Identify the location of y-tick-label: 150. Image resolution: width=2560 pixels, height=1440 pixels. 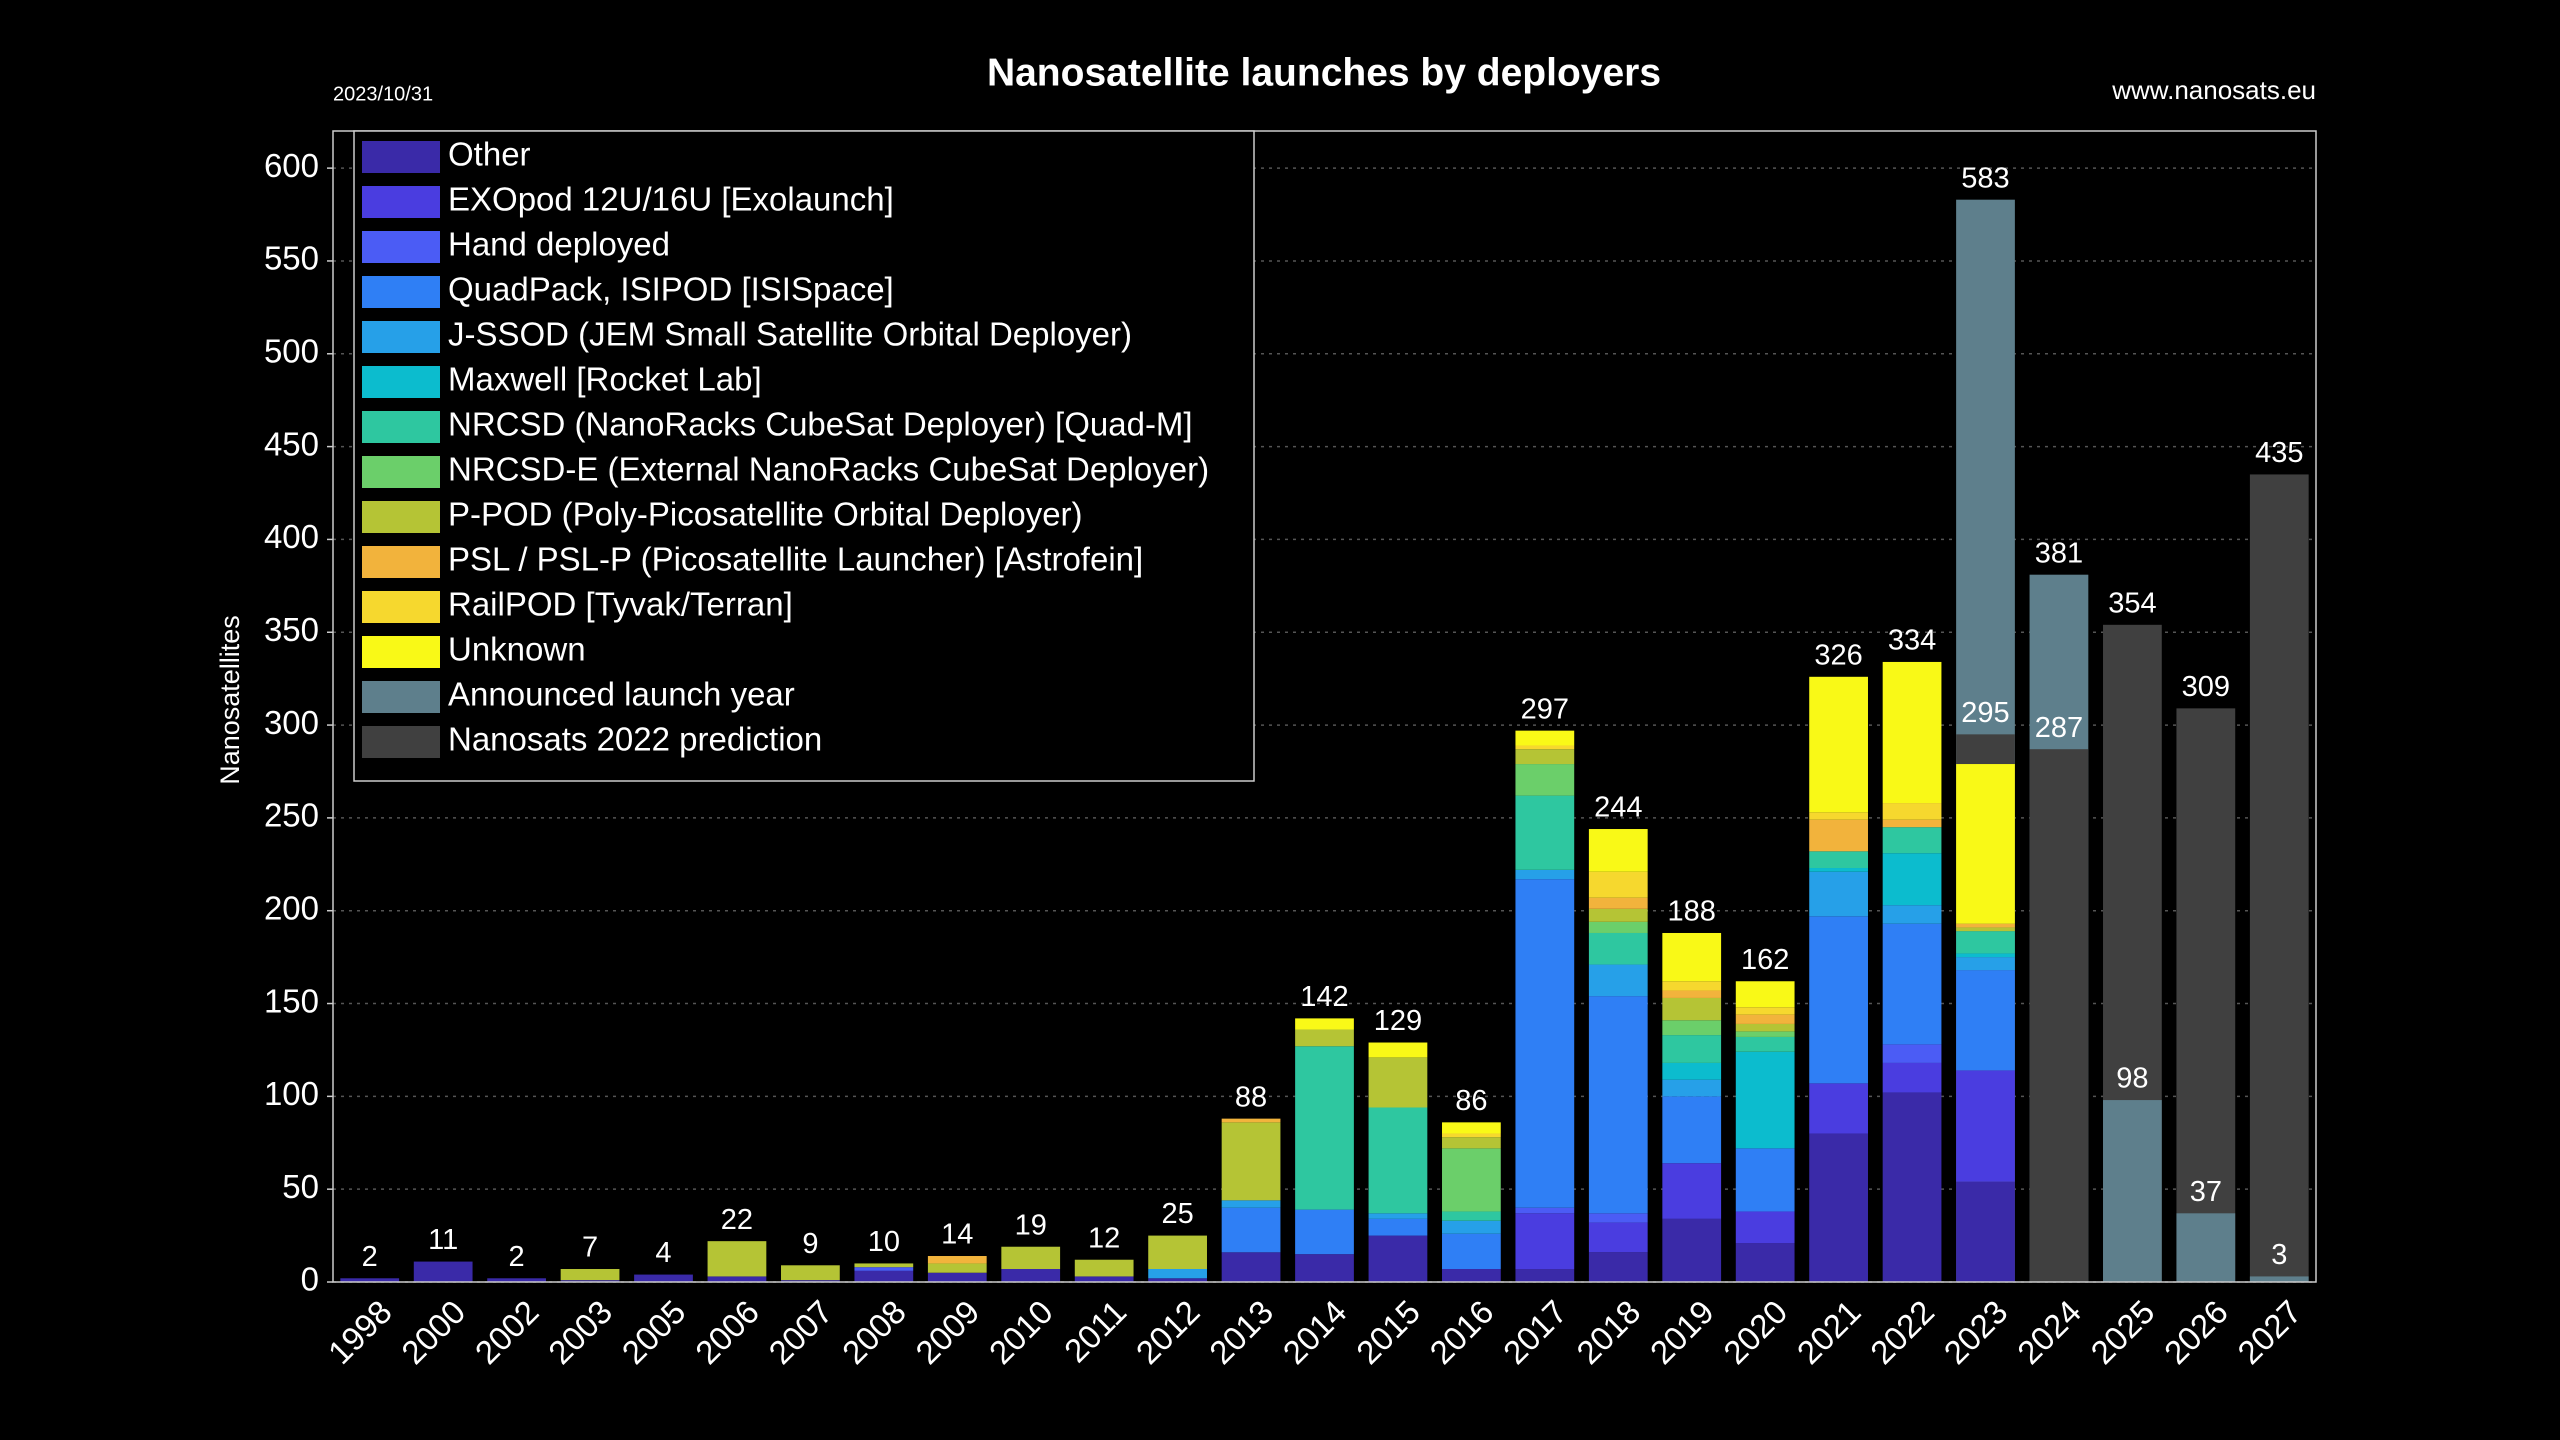
(291, 1000).